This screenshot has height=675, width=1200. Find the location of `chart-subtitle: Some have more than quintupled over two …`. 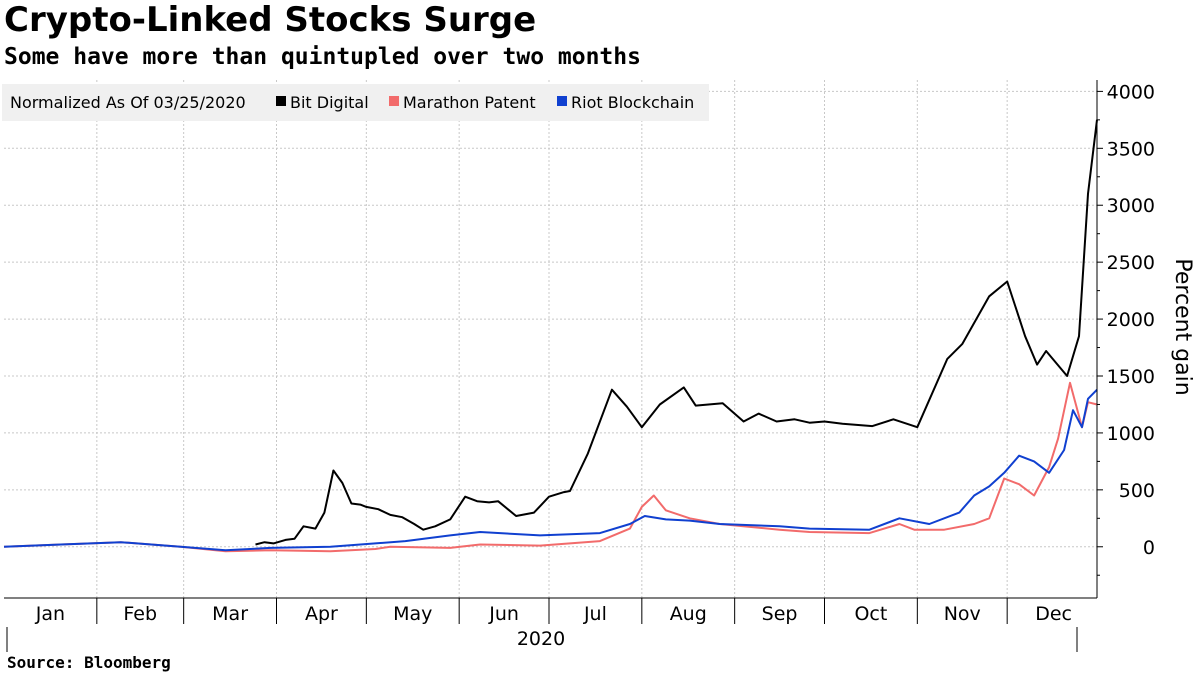

chart-subtitle: Some have more than quintupled over two … is located at coordinates (322, 57).